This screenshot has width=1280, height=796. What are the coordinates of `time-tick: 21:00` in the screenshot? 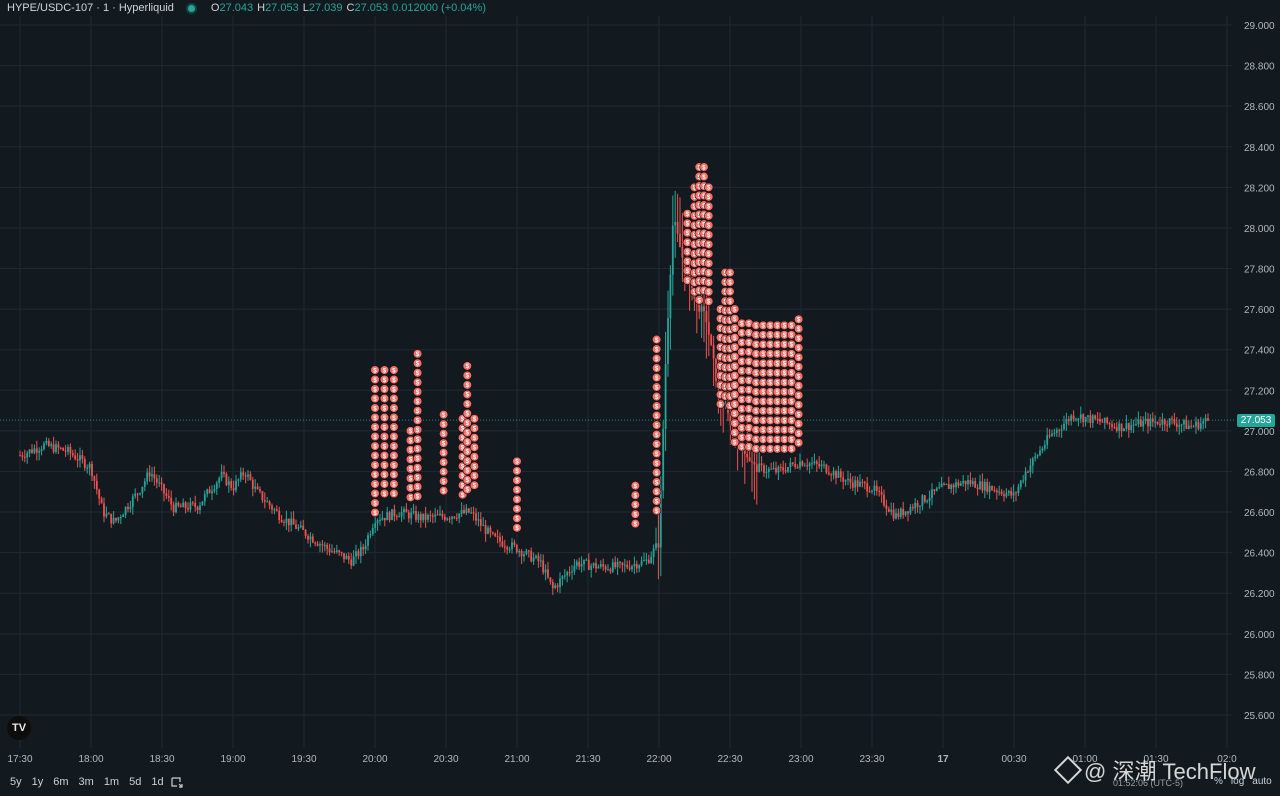 It's located at (516, 759).